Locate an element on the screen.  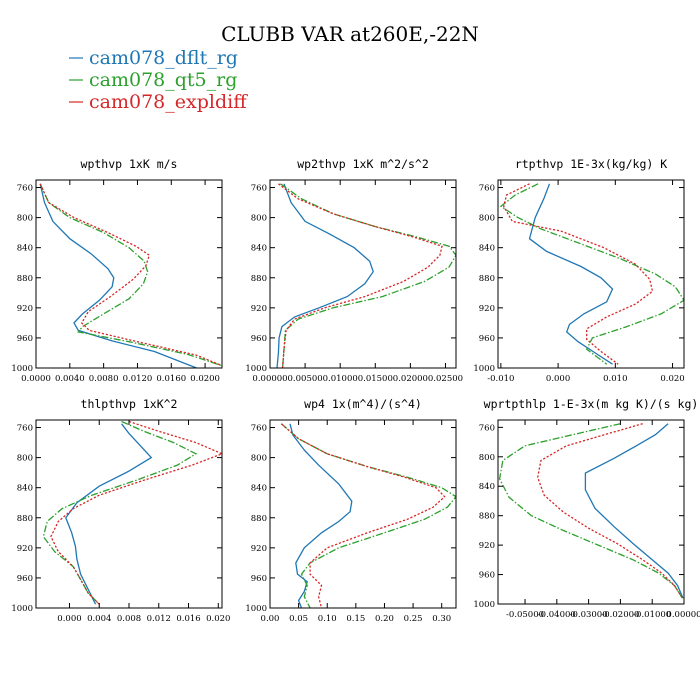
x-tick-label: 0.0200 is located at coordinates (205, 379).